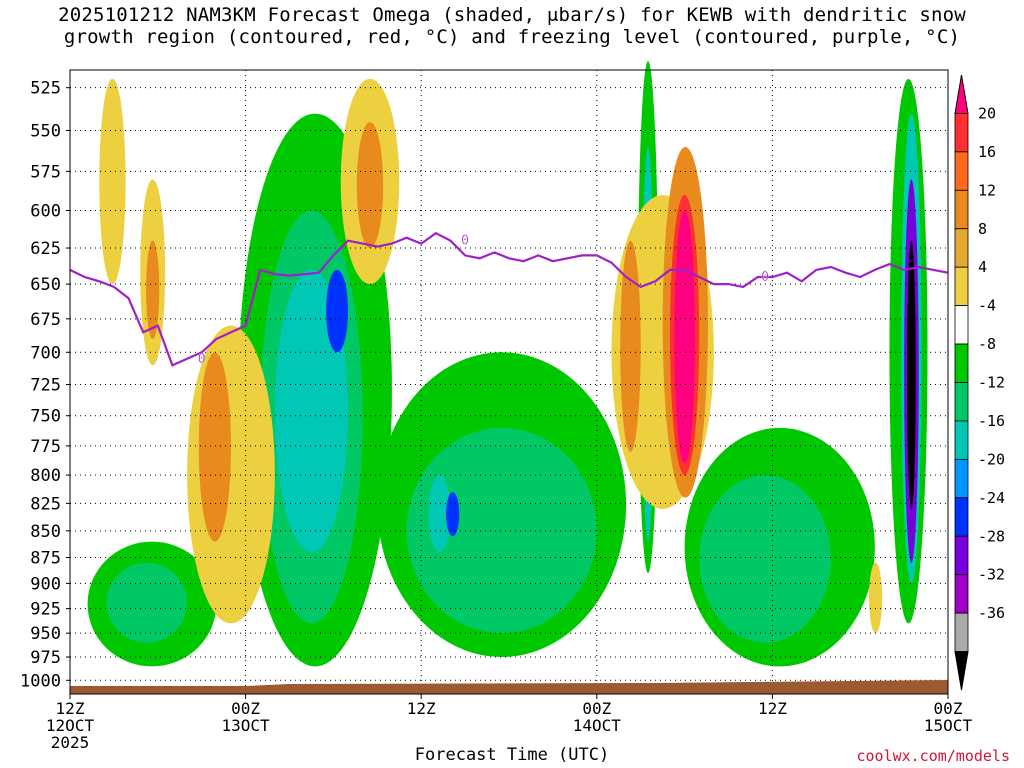 The image size is (1024, 768). What do you see at coordinates (246, 725) in the screenshot?
I see `x-tick-label: 13OCT` at bounding box center [246, 725].